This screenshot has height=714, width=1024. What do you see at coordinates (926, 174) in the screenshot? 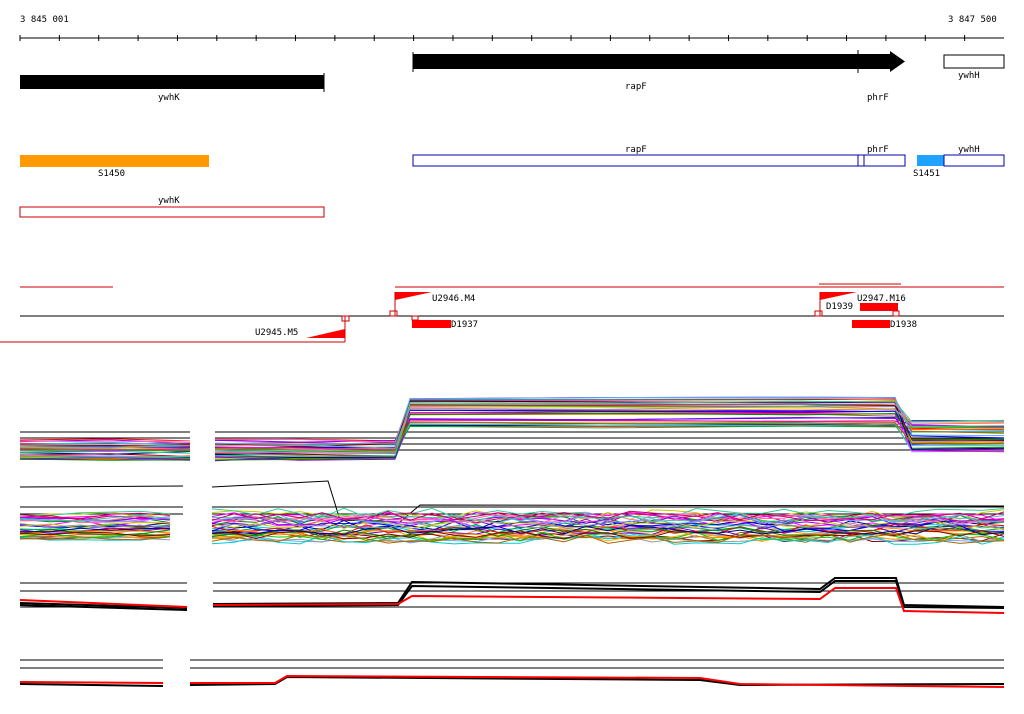
I see `segment-S1451-label: S1451` at bounding box center [926, 174].